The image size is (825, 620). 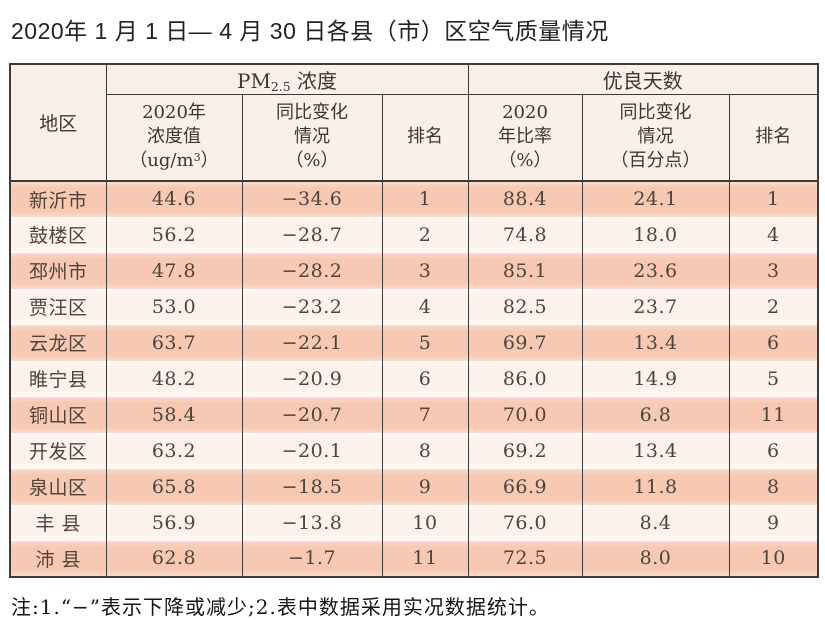 What do you see at coordinates (174, 306) in the screenshot?
I see `pm-value-cell: 53.0` at bounding box center [174, 306].